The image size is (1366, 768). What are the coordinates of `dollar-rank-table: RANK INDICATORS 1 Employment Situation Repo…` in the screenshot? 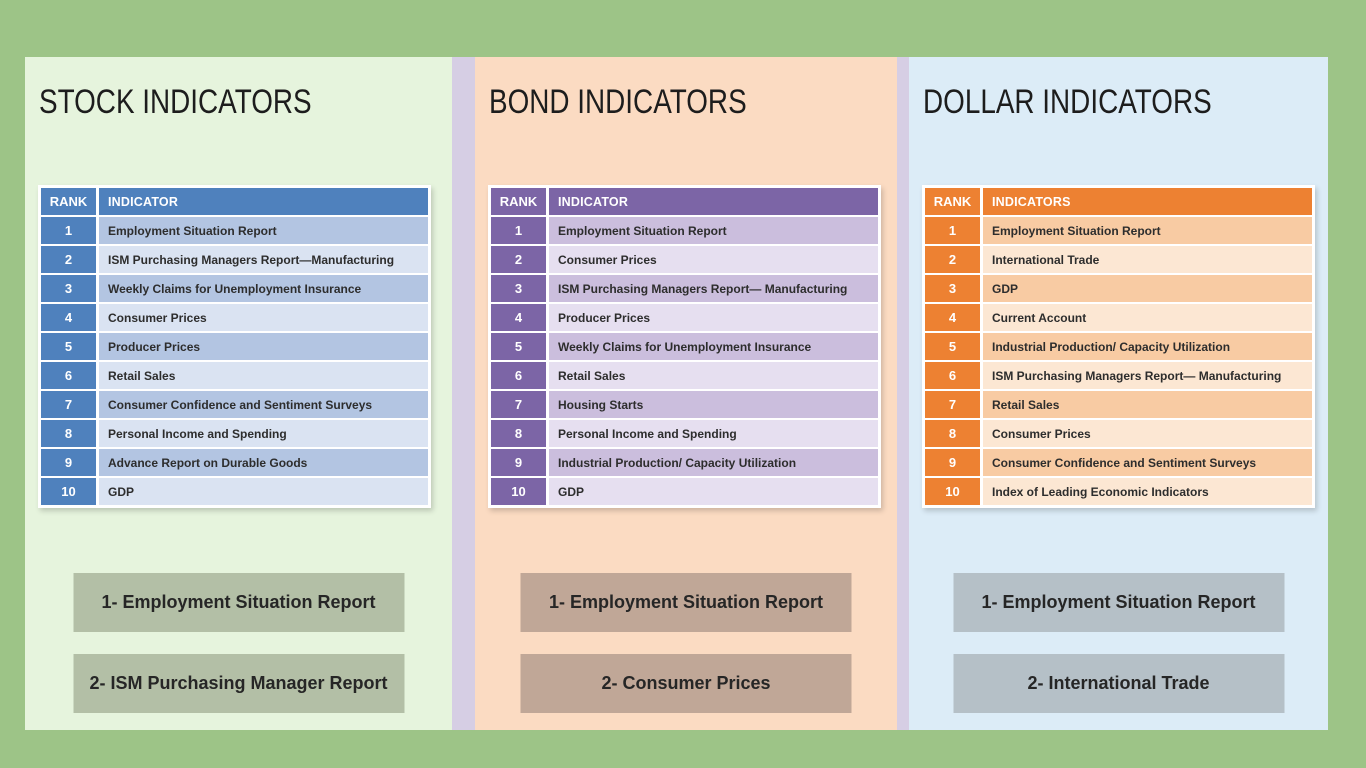 It's located at (1118, 346).